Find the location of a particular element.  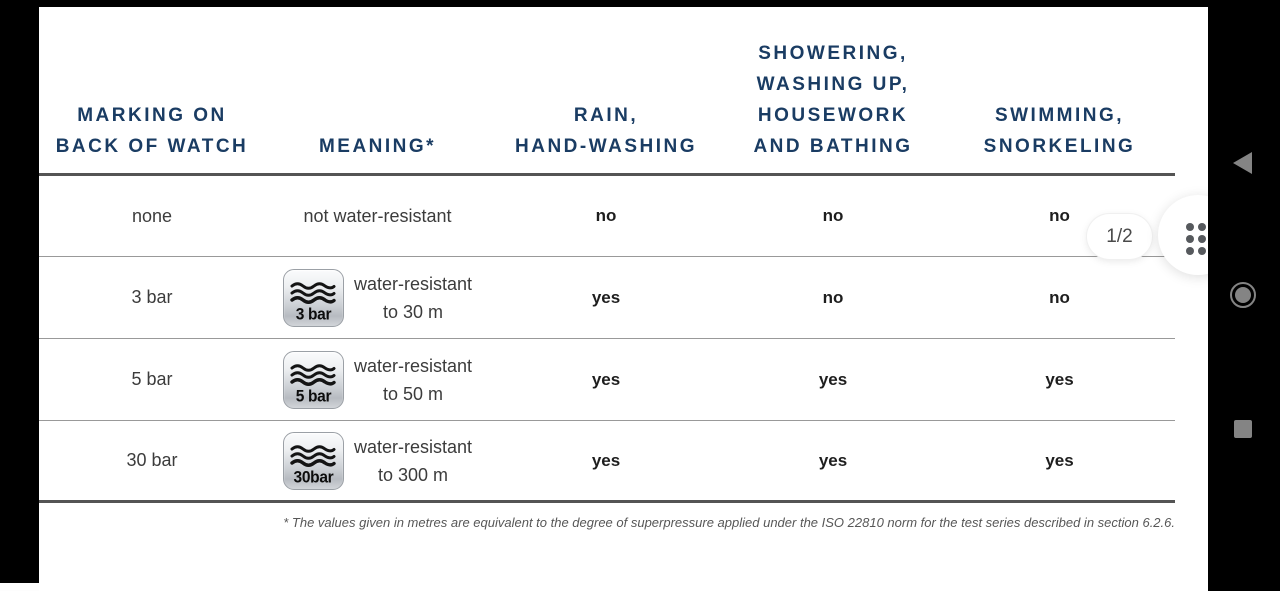

marking-cell: 3 bar is located at coordinates (152, 297).